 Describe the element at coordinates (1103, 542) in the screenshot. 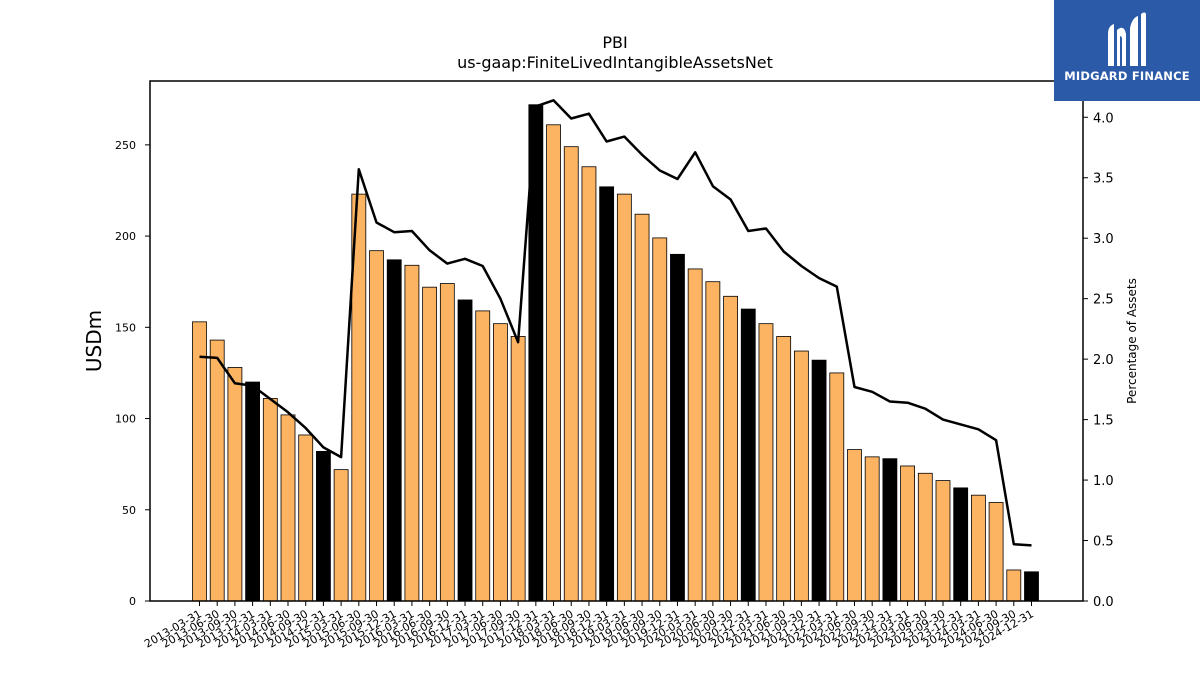

I see `y2-tick-label: 0.5` at that location.